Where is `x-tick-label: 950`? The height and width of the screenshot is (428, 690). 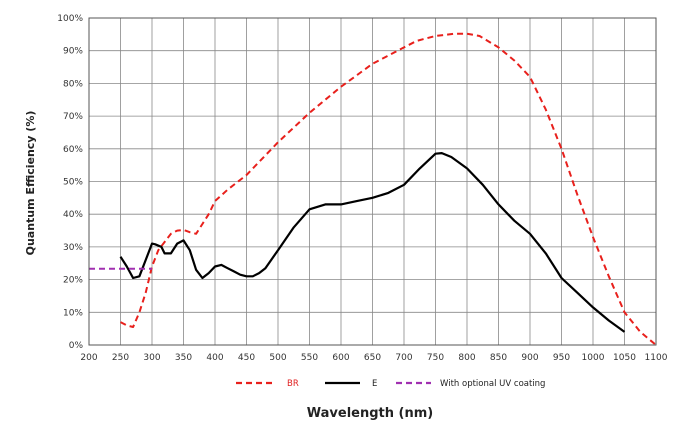
x-tick-label: 950 is located at coordinates (561, 358).